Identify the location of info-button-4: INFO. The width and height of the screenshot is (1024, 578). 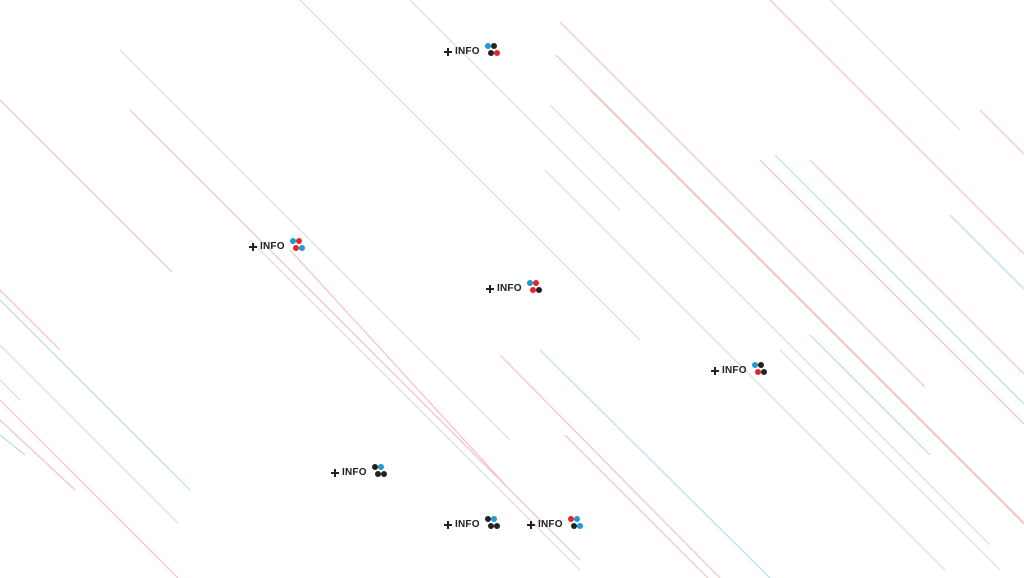
(739, 370).